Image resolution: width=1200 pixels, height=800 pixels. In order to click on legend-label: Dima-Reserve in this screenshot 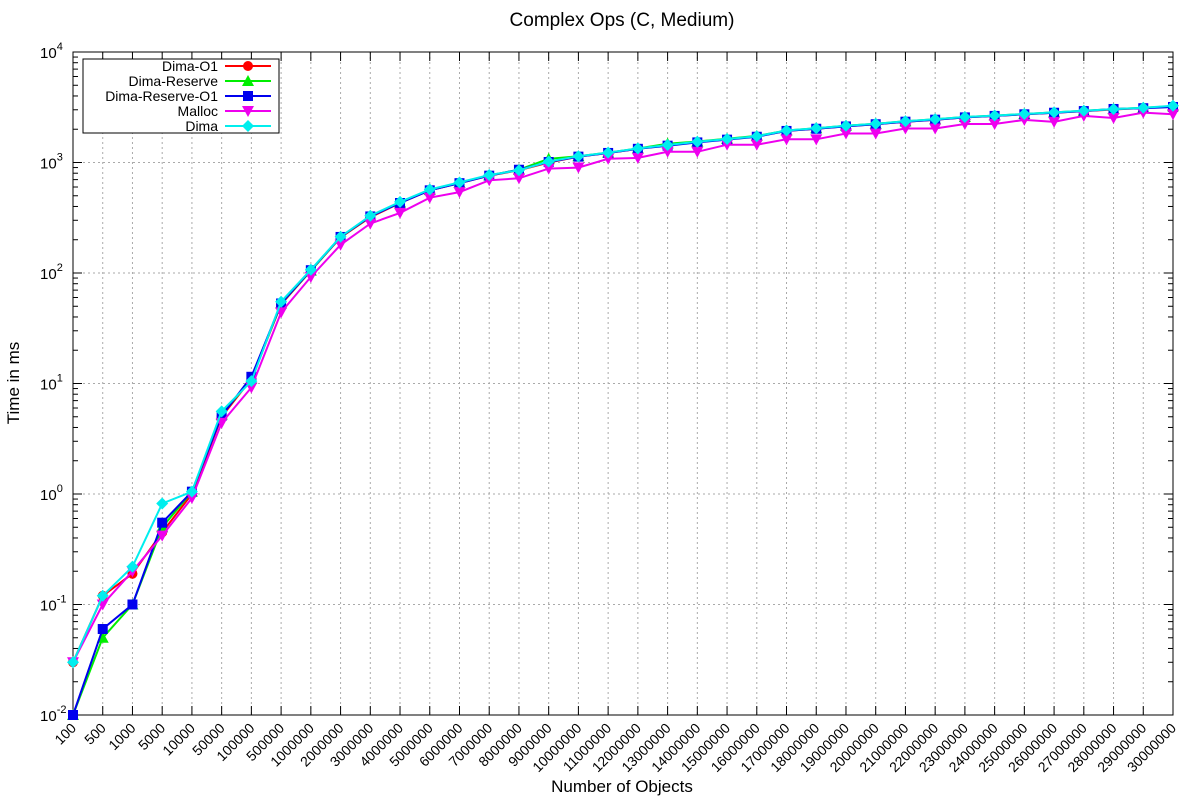, I will do `click(174, 81)`.